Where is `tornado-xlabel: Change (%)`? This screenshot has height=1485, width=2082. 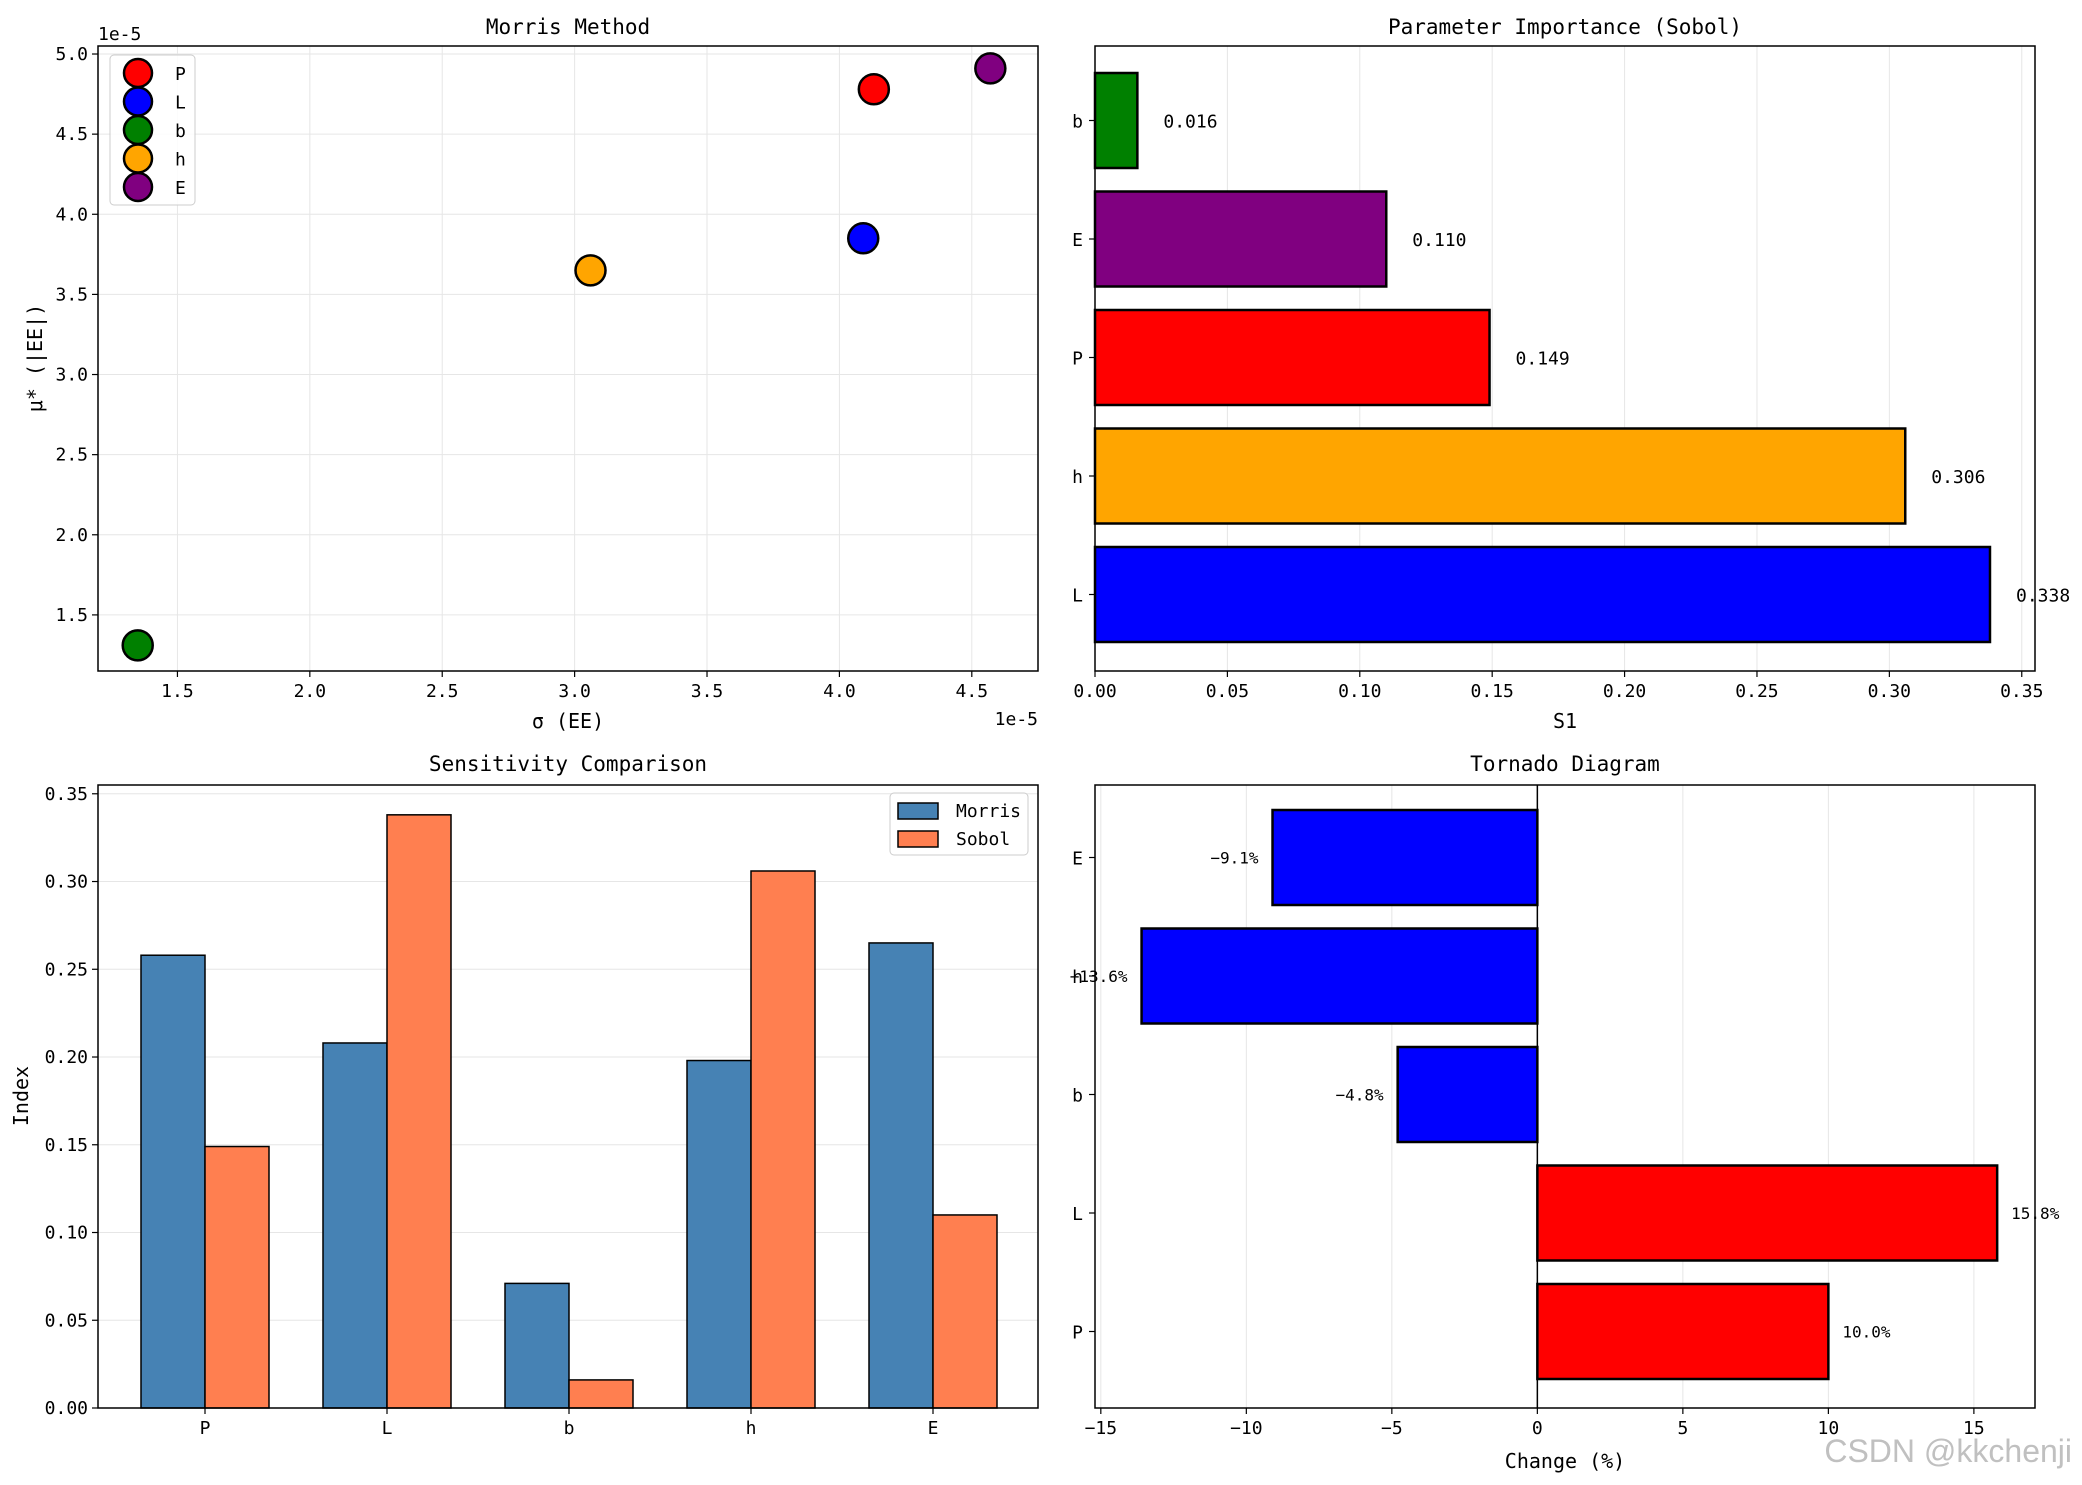
tornado-xlabel: Change (%) is located at coordinates (1565, 1461).